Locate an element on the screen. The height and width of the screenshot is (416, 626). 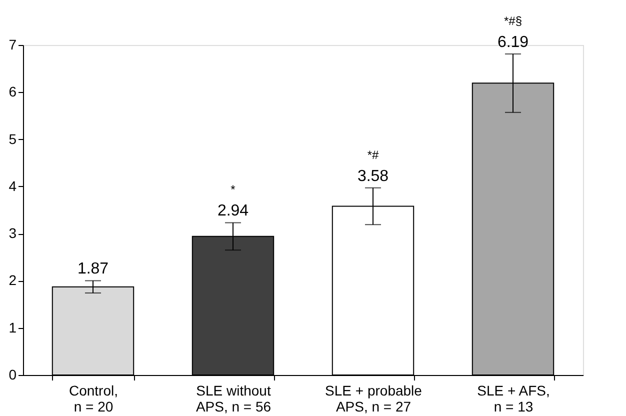
x-tick-label: SLE + AFS, n = 13 is located at coordinates (513, 398).